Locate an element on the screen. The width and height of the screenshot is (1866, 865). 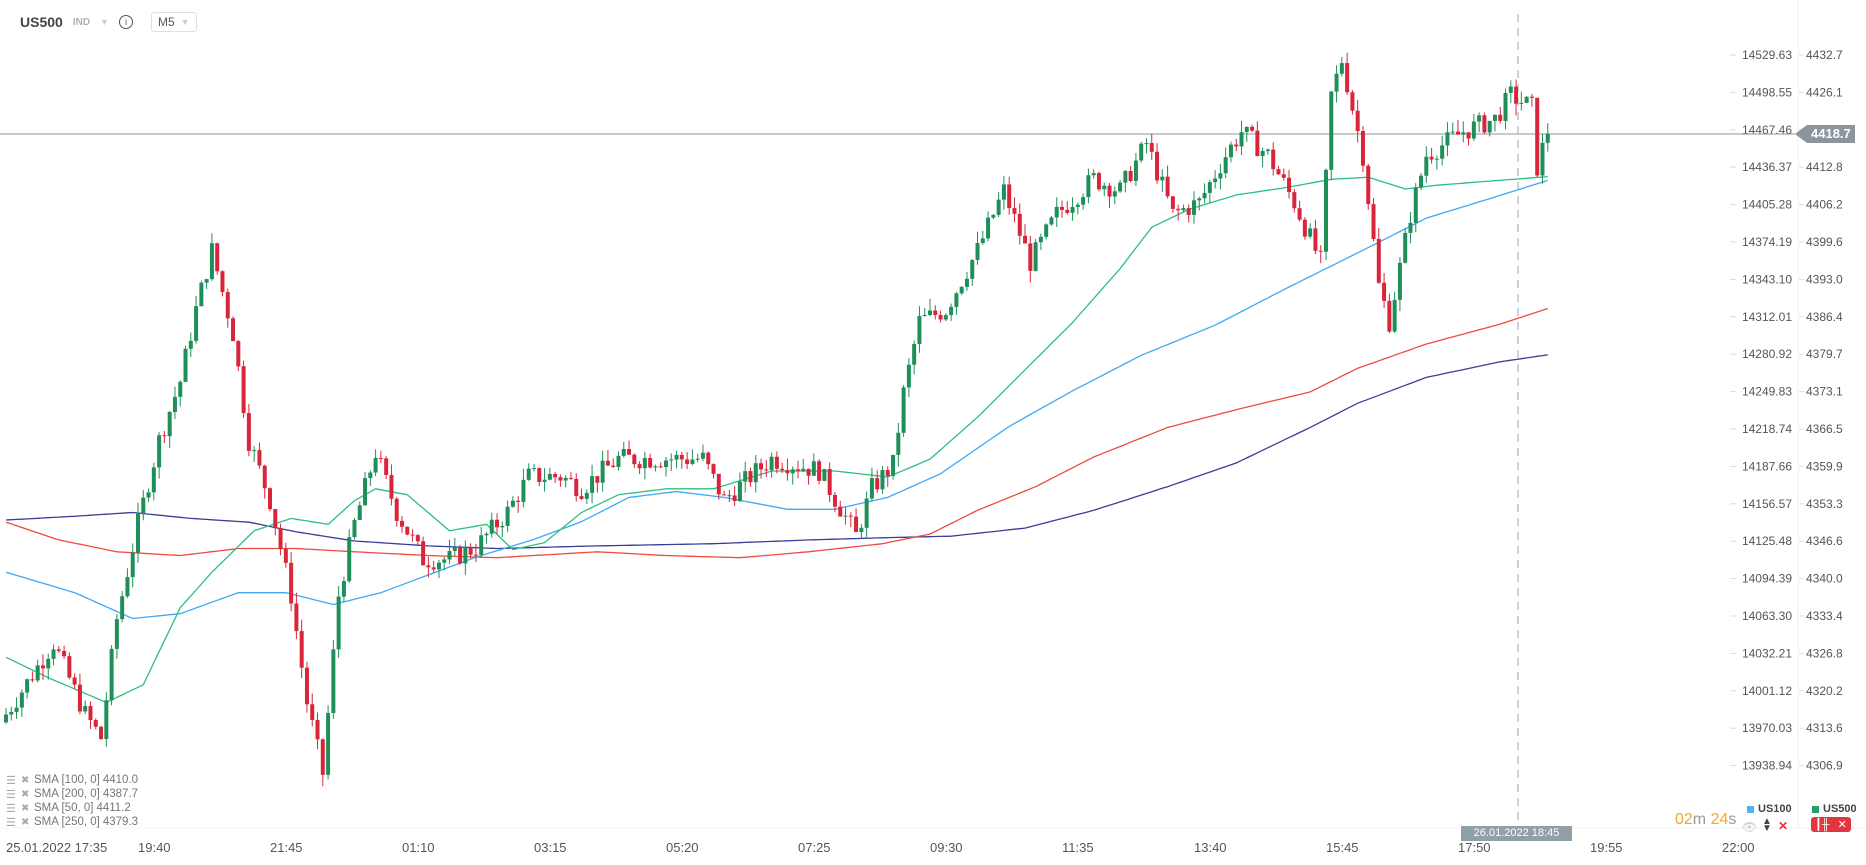
indicator-sma50: ☰ ✖ SMA [50, 0] 4411.2 is located at coordinates (72, 808).